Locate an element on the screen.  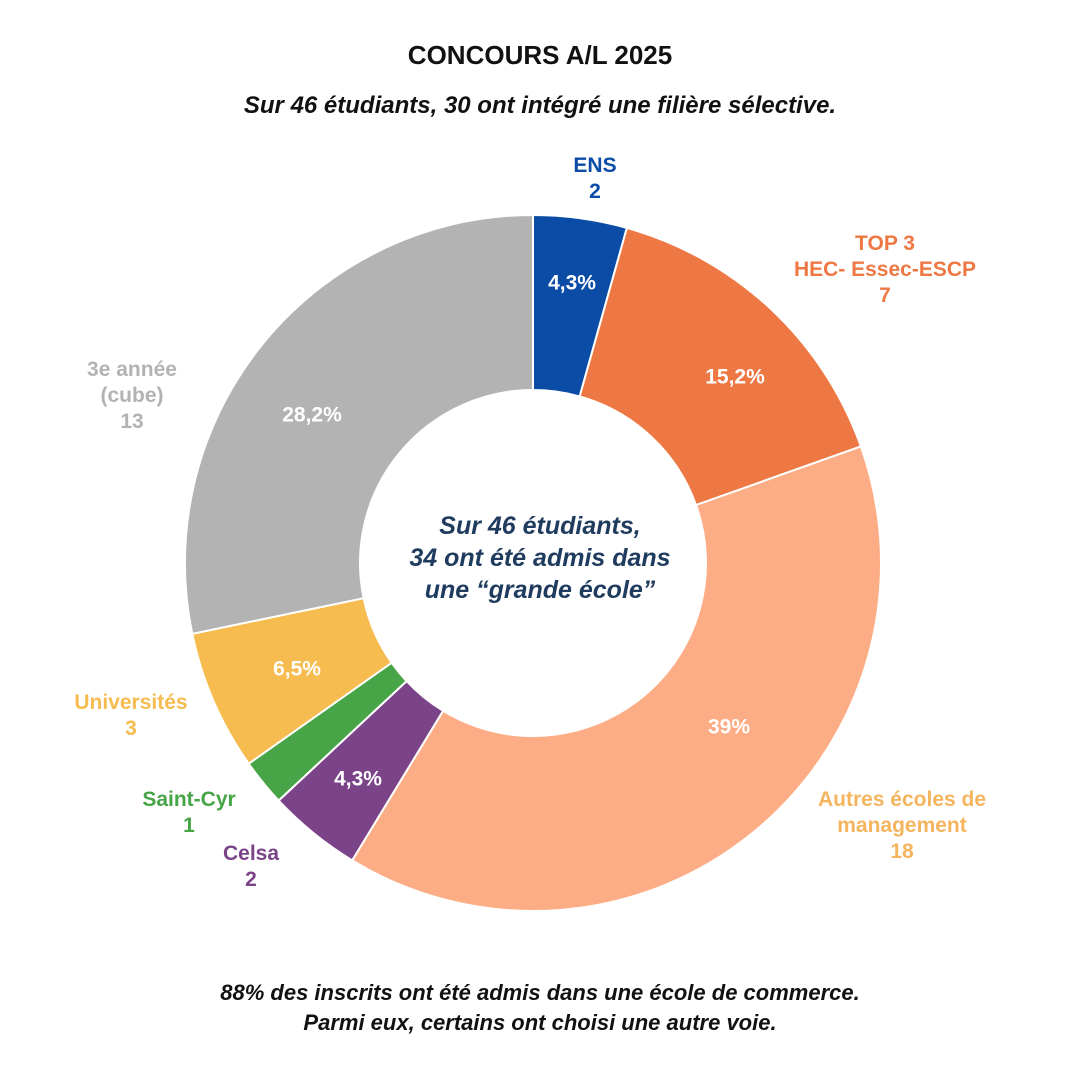
category-name: ENS is located at coordinates (594, 165).